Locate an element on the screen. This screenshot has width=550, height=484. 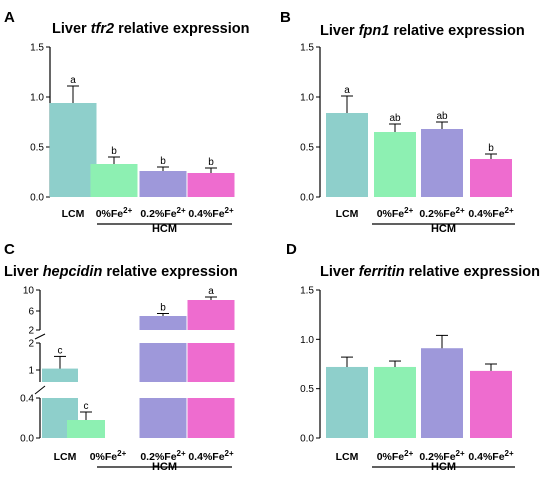
panel-title-part-1: hepcidin is located at coordinates (73, 272).